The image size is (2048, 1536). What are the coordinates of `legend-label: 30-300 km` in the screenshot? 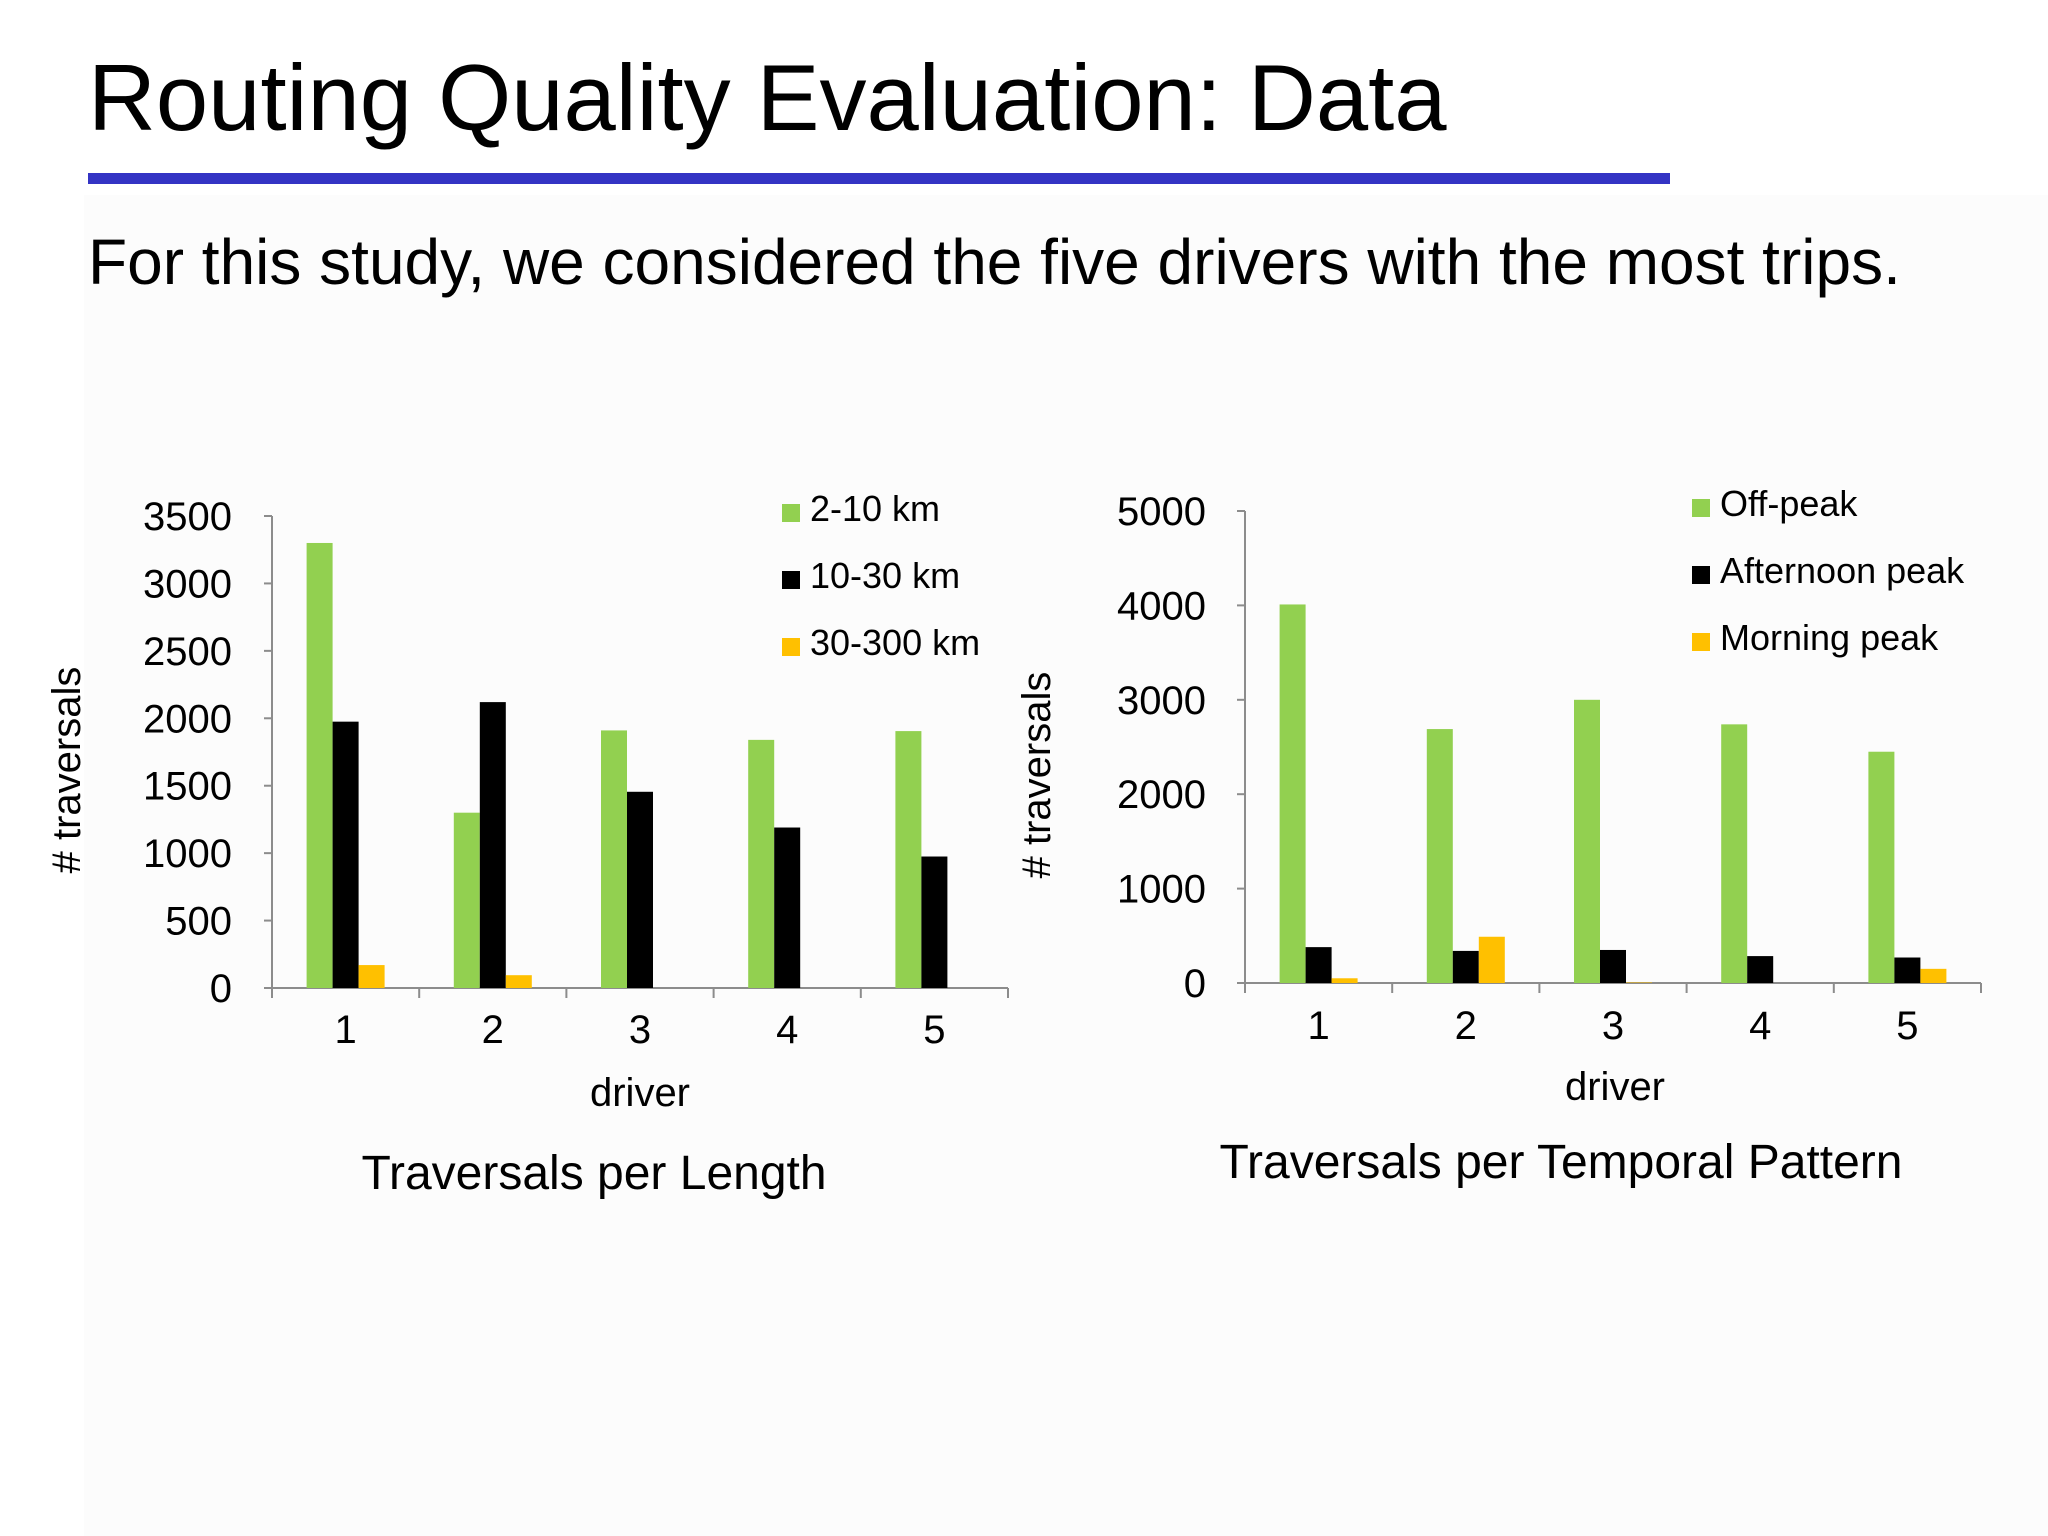 It's located at (895, 642).